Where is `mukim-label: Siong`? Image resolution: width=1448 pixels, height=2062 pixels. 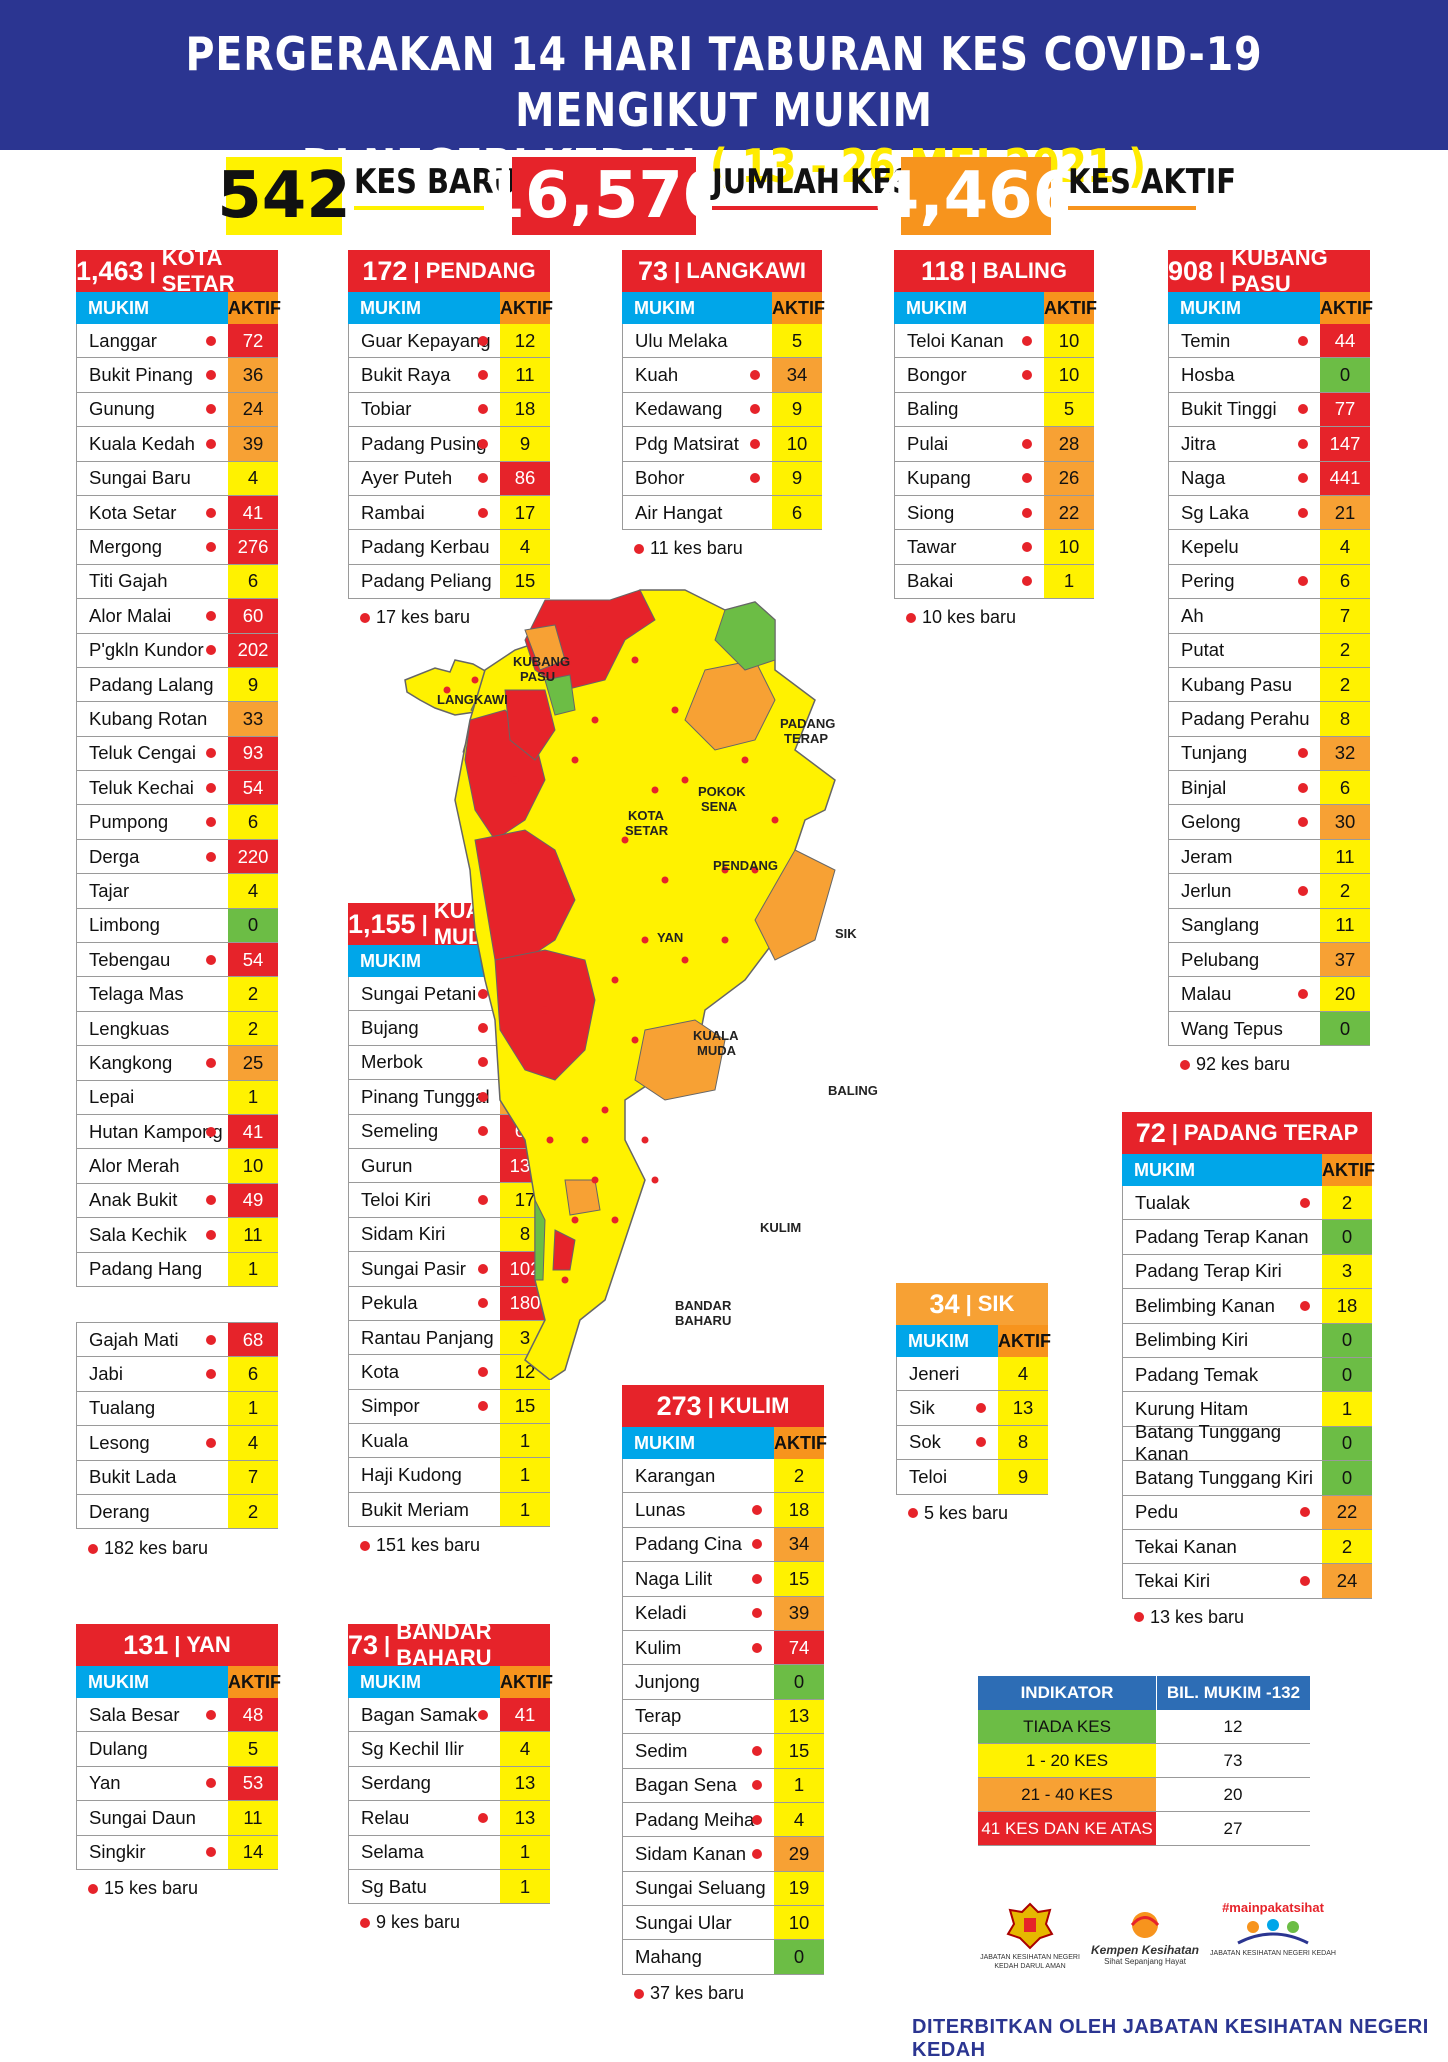 mukim-label: Siong is located at coordinates (931, 512).